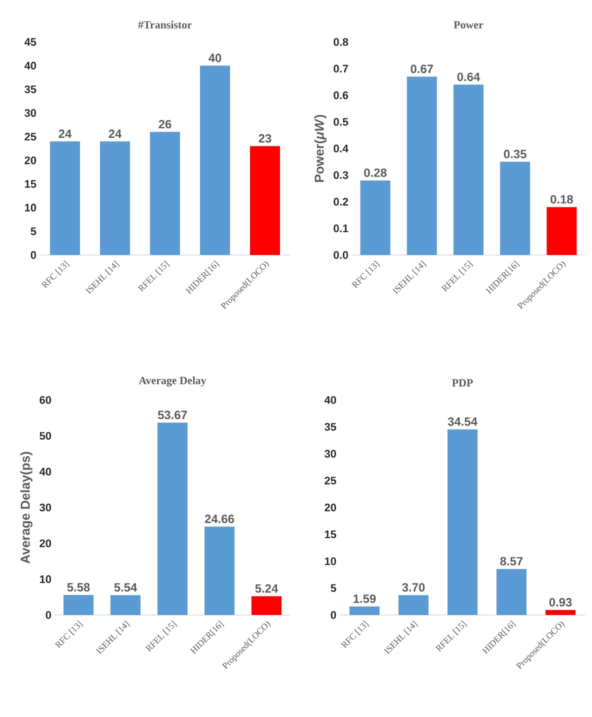 The height and width of the screenshot is (717, 592). I want to click on data-label: 0.67, so click(422, 69).